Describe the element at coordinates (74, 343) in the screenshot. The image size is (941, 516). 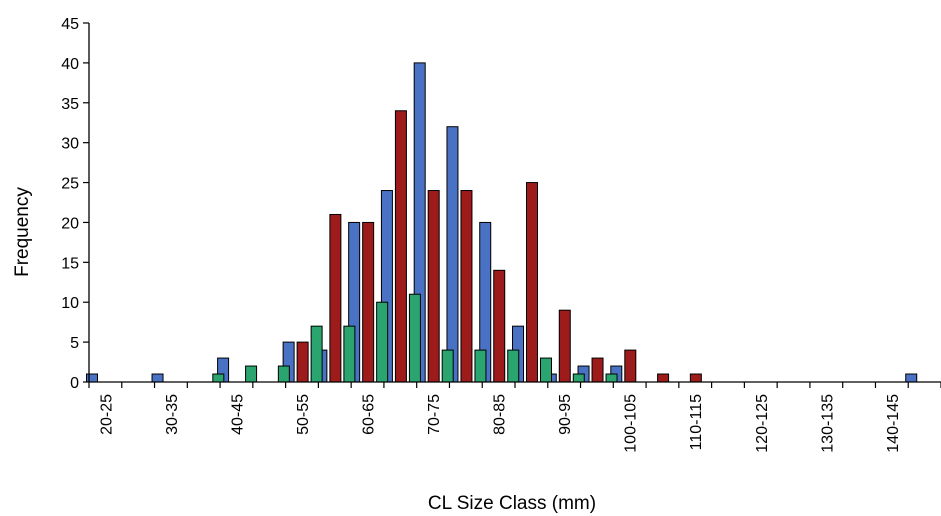
I see `y-tick-label: 5` at that location.